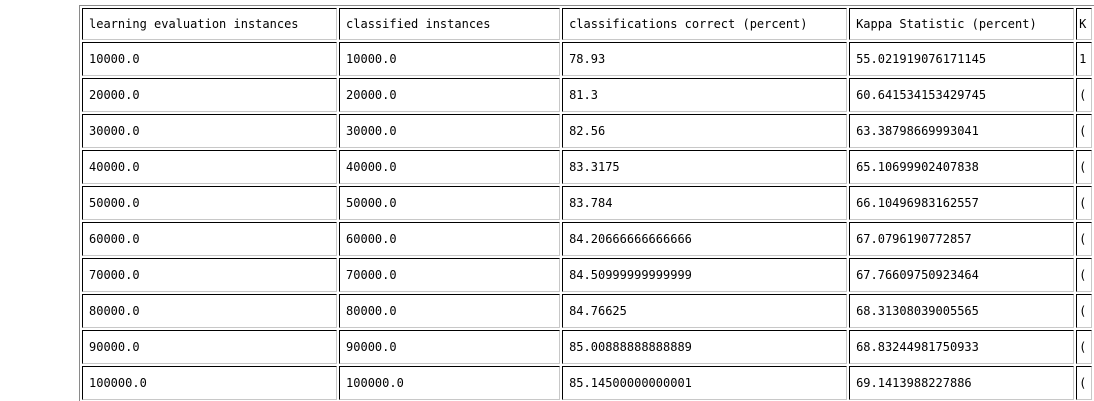 The image size is (1094, 401). Describe the element at coordinates (962, 203) in the screenshot. I see `table-cell: 66.10496983162557` at that location.